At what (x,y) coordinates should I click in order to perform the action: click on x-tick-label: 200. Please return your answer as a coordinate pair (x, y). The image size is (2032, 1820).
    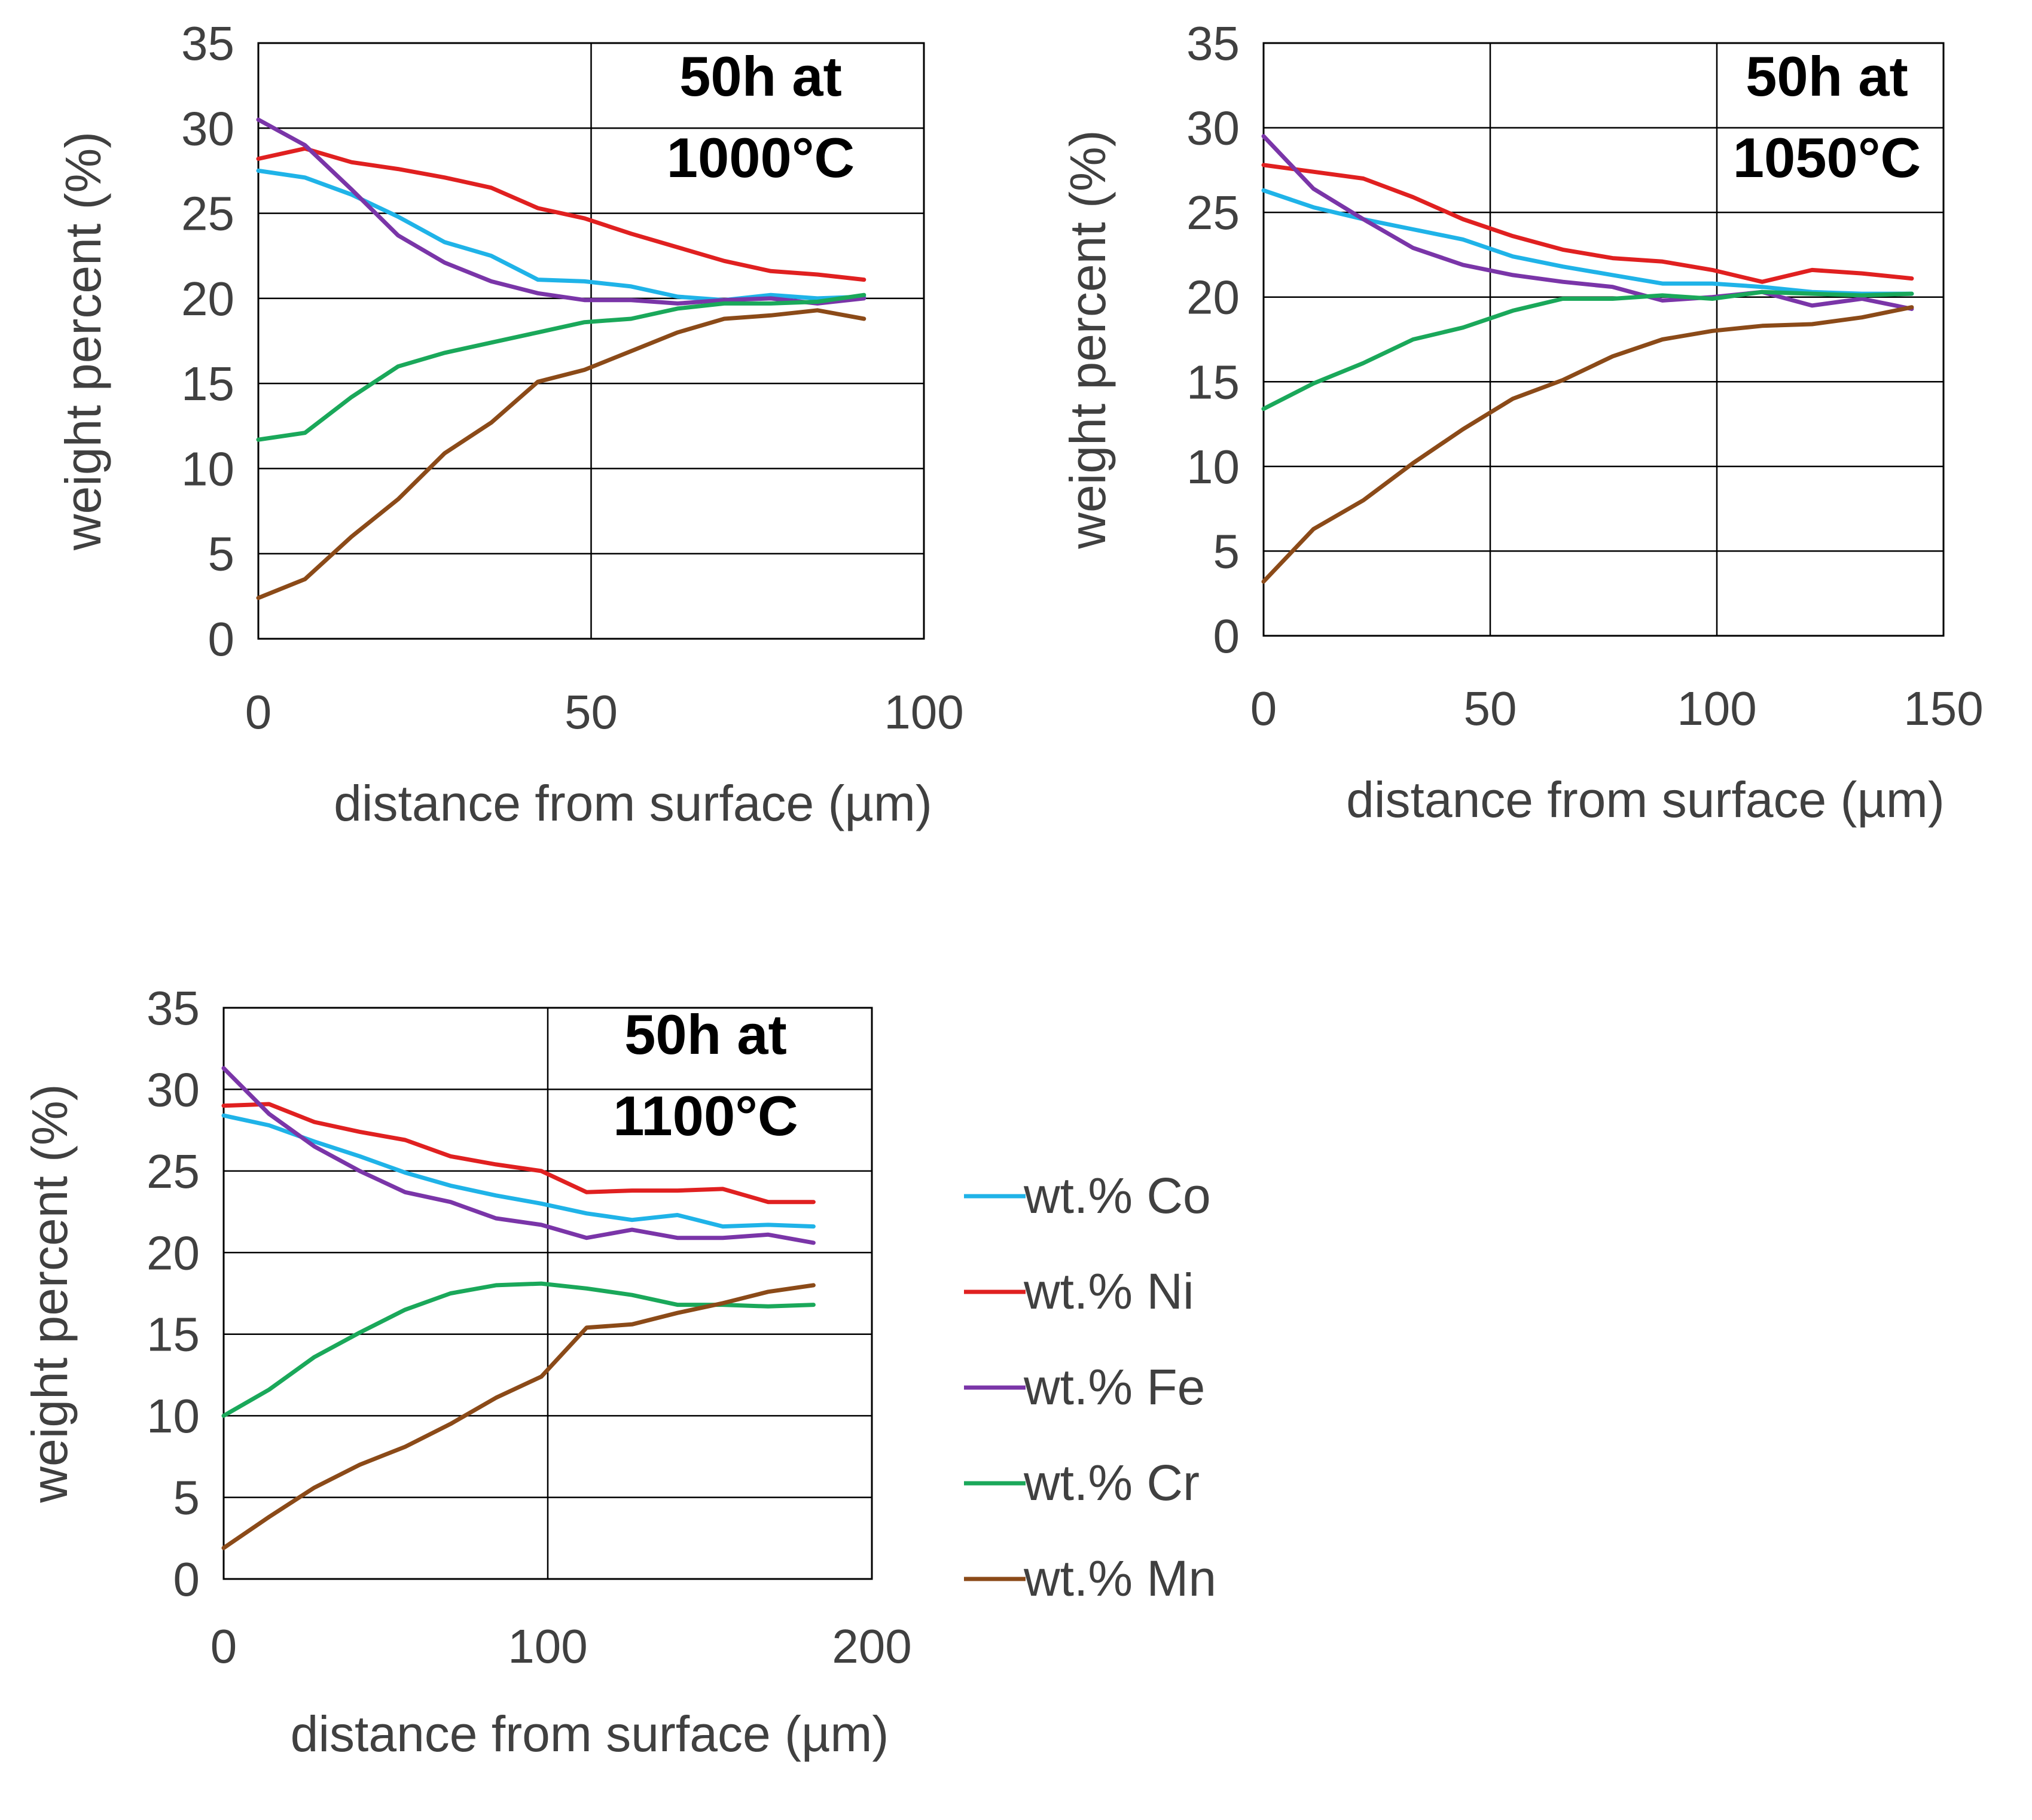
    Looking at the image, I should click on (871, 1646).